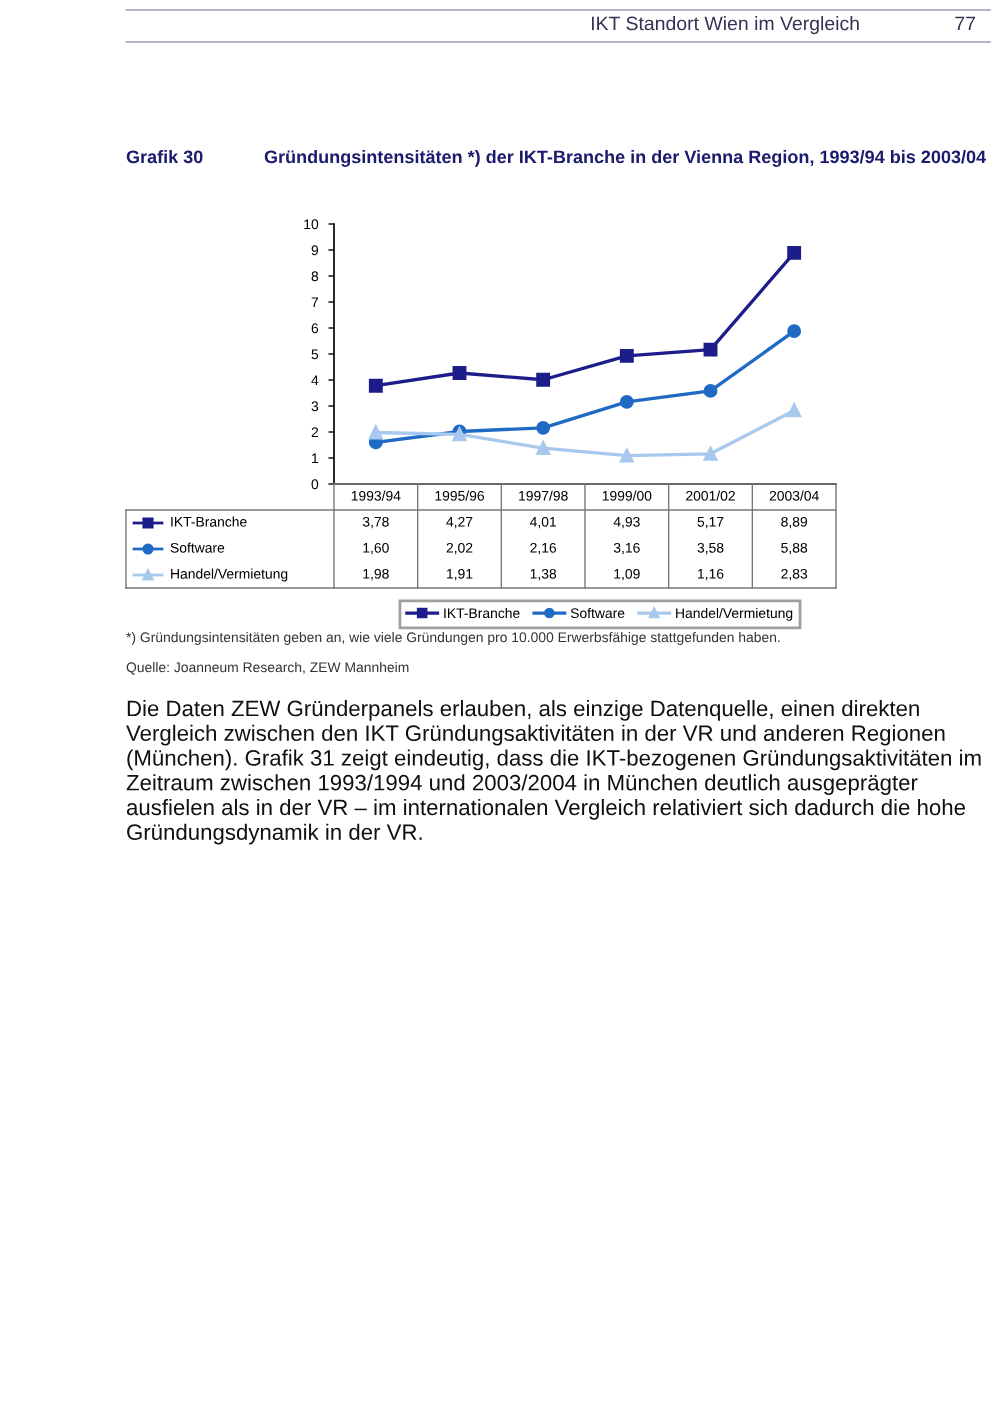 The height and width of the screenshot is (1426, 1008). Describe the element at coordinates (965, 23) in the screenshot. I see `text: 77` at that location.